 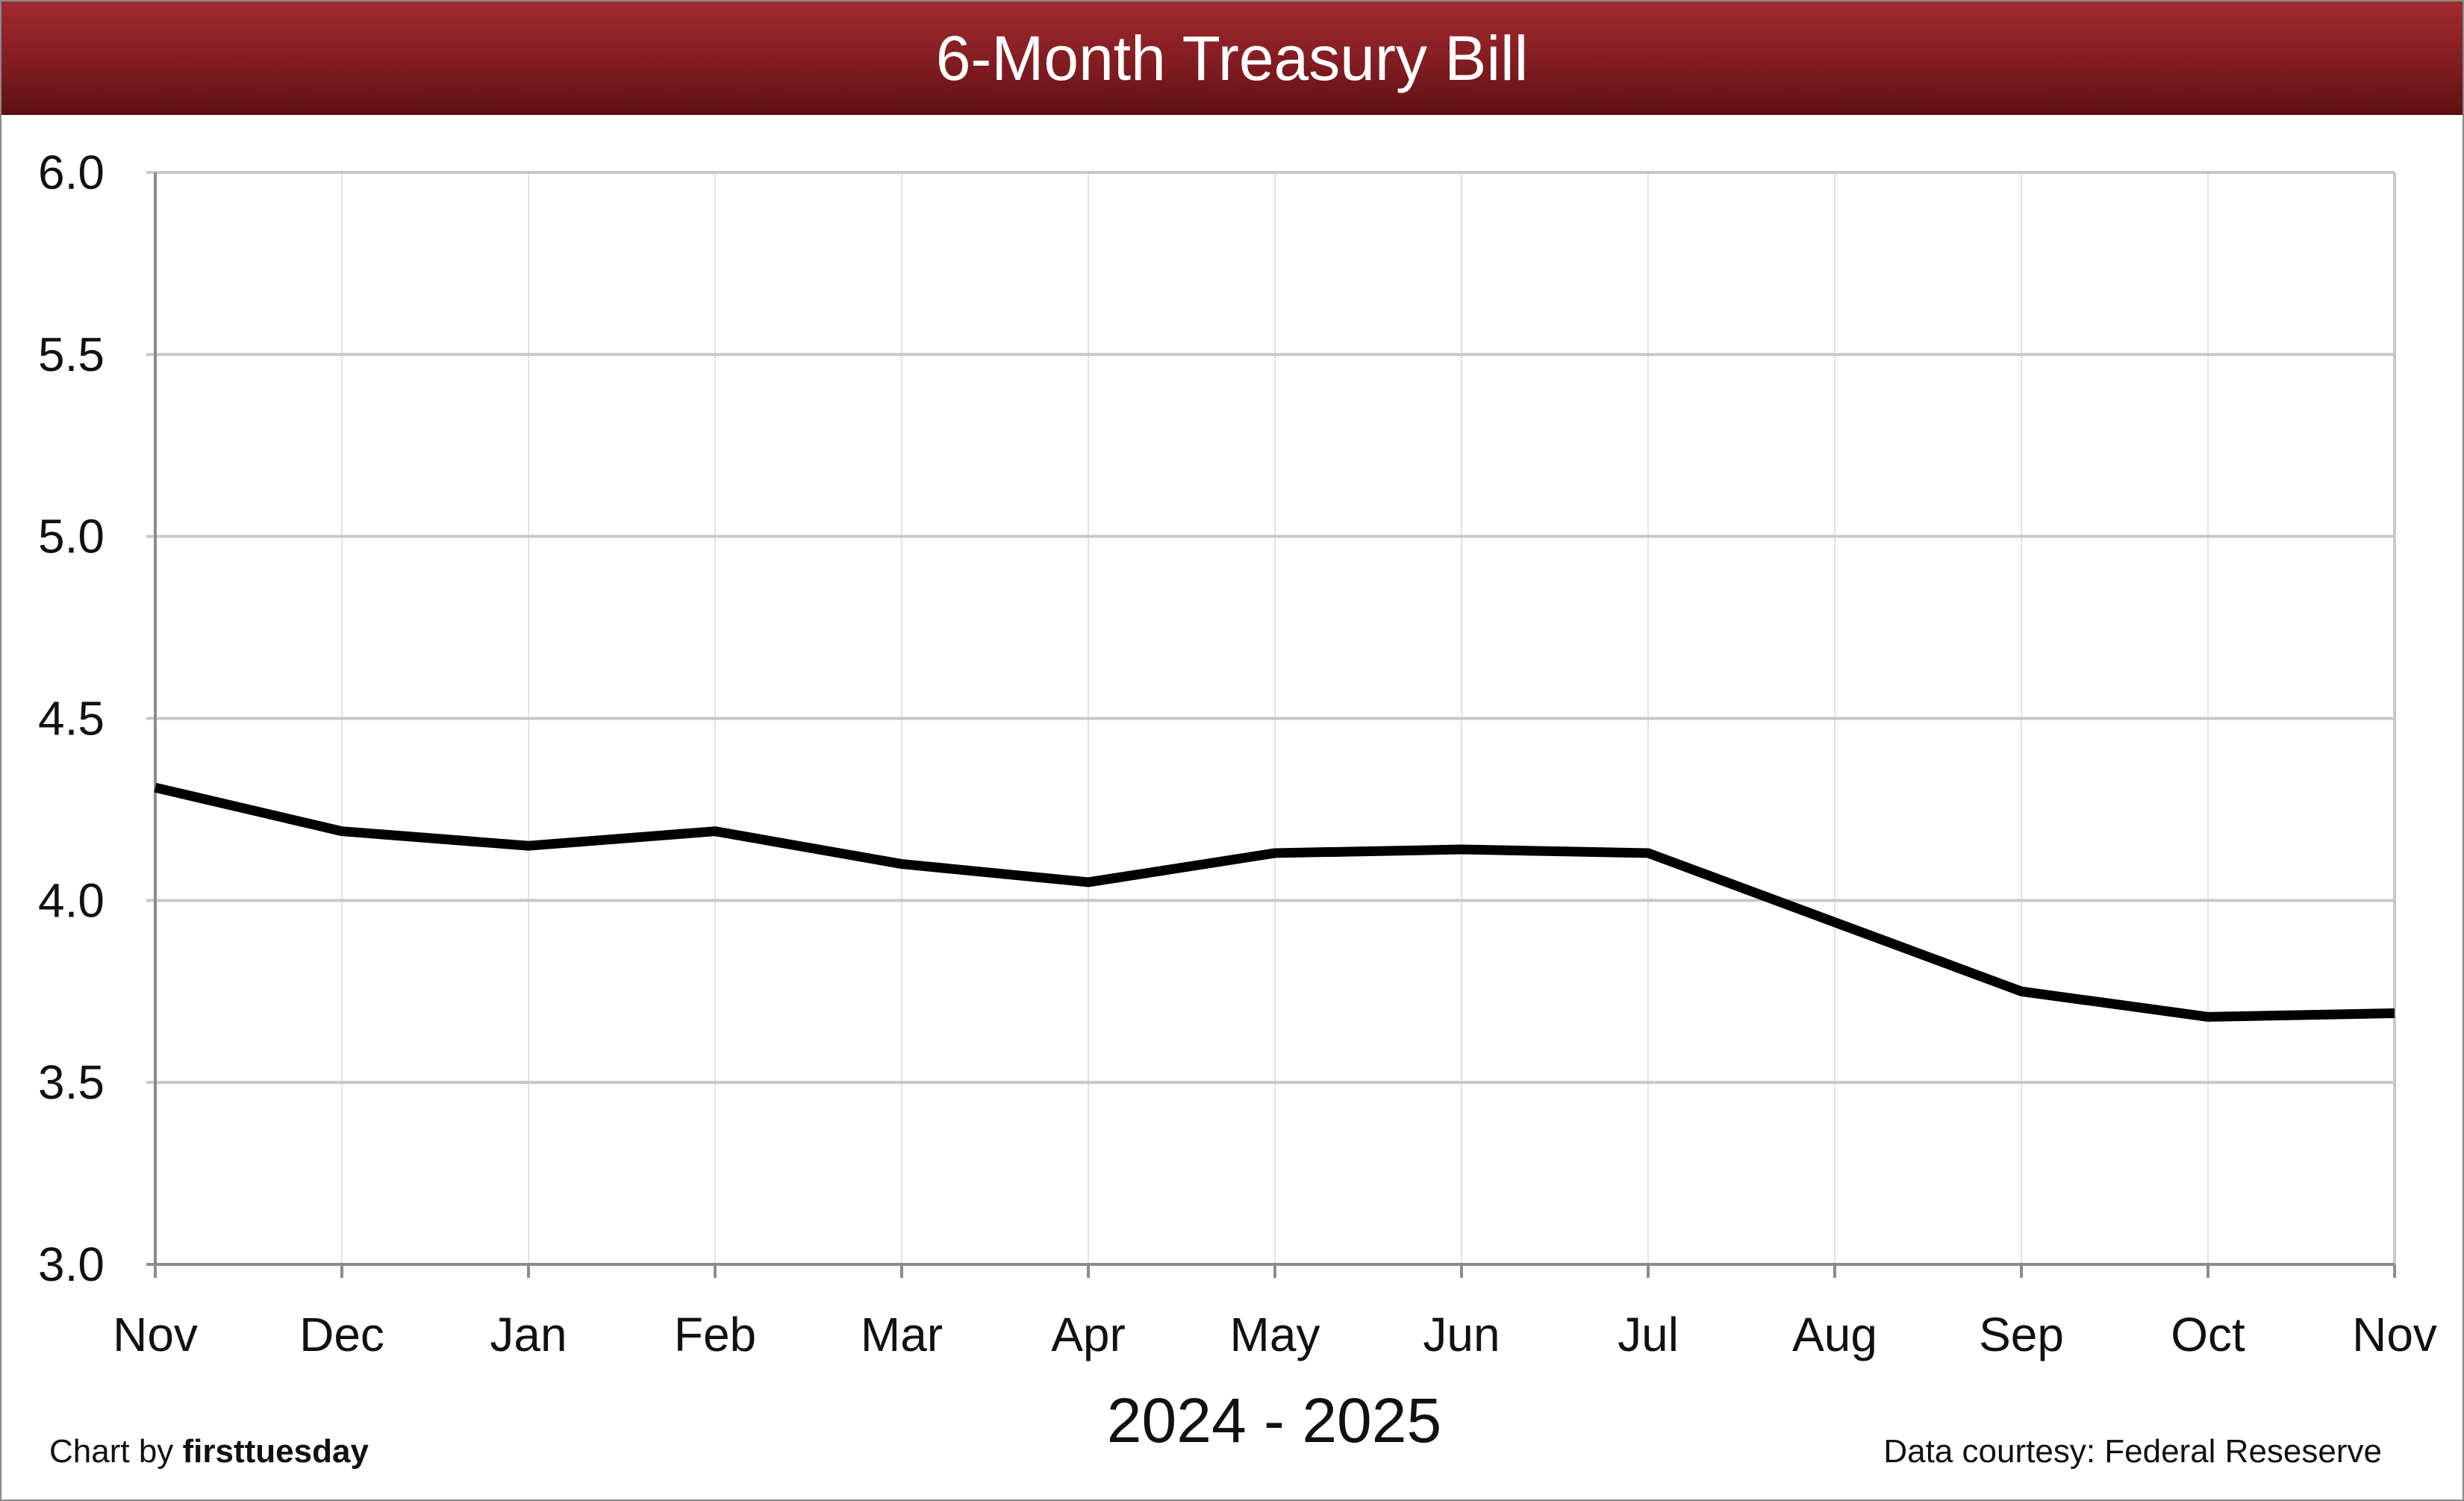 I want to click on x-tick-label: Sep, so click(x=2021, y=1334).